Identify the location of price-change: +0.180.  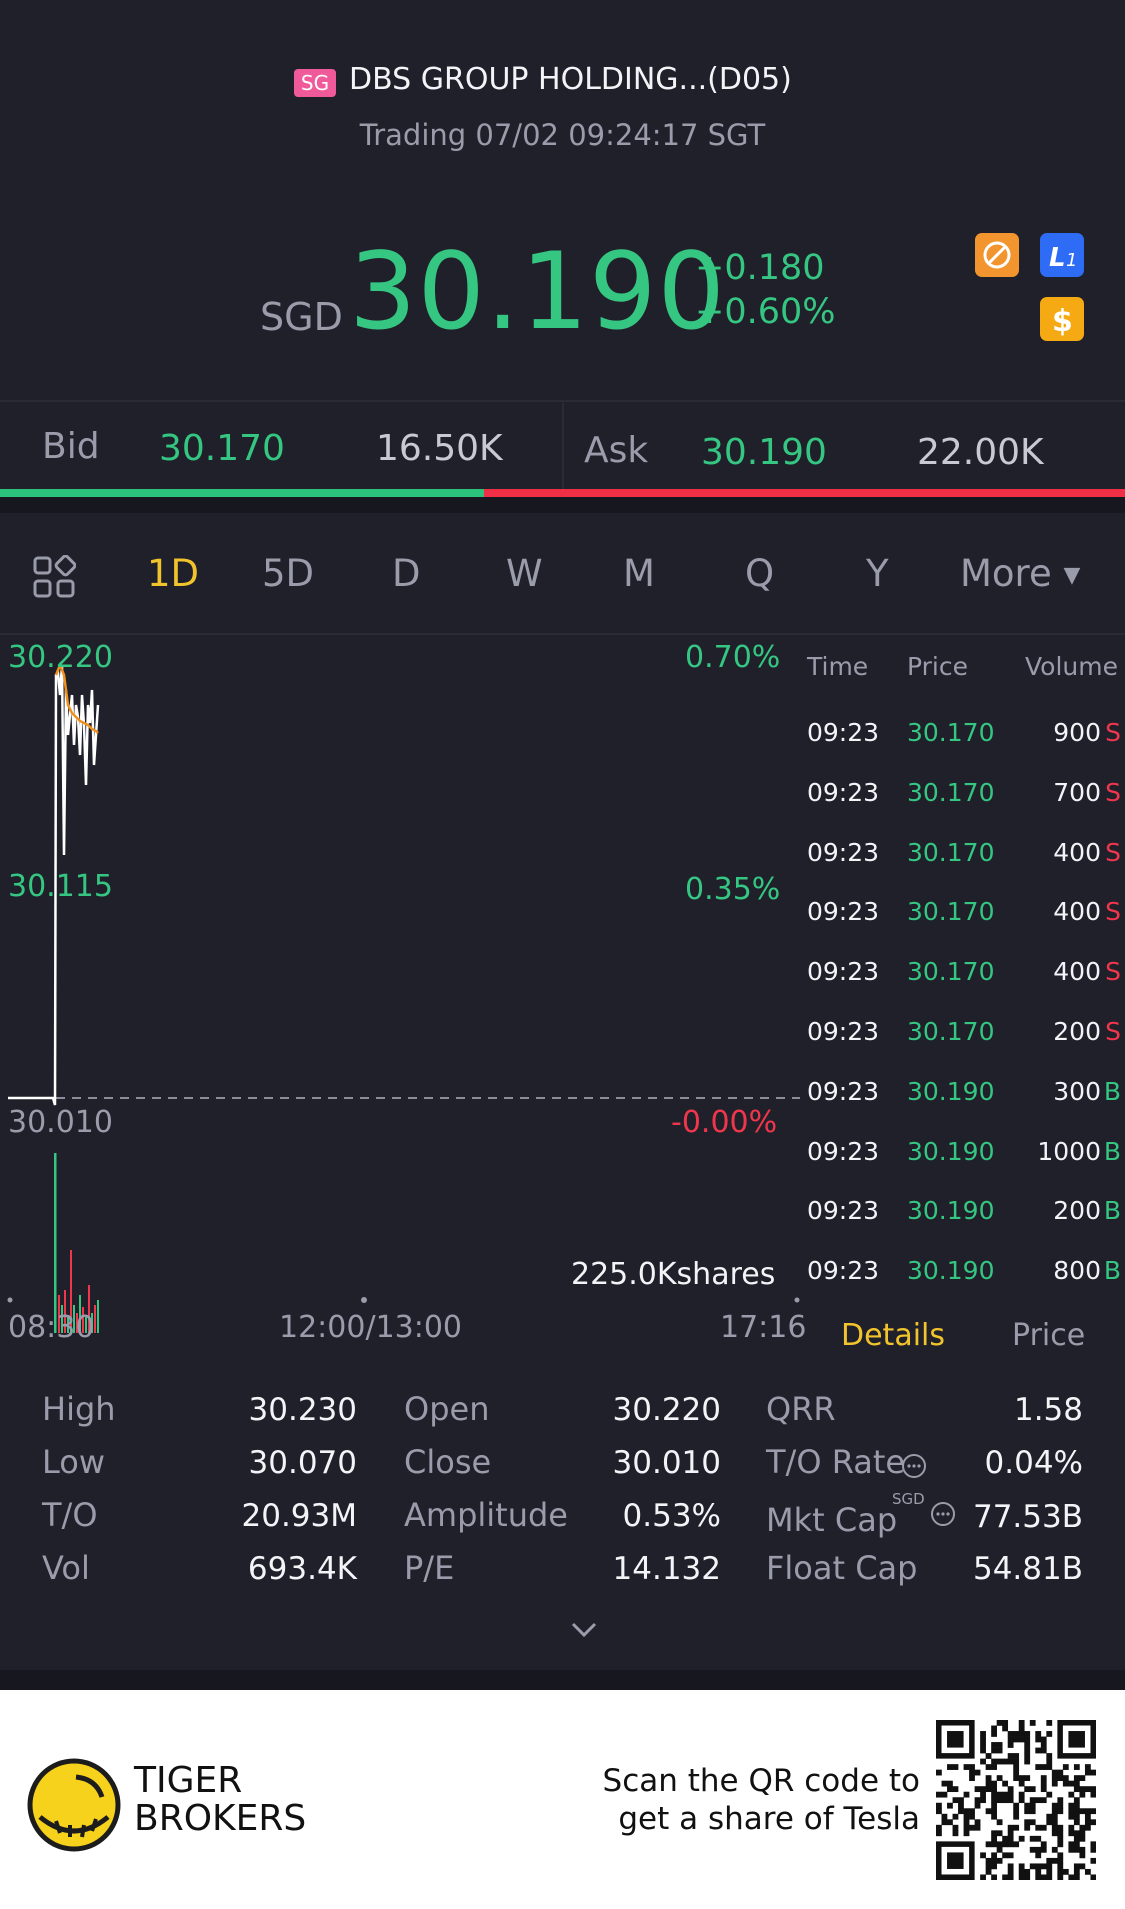
(760, 268).